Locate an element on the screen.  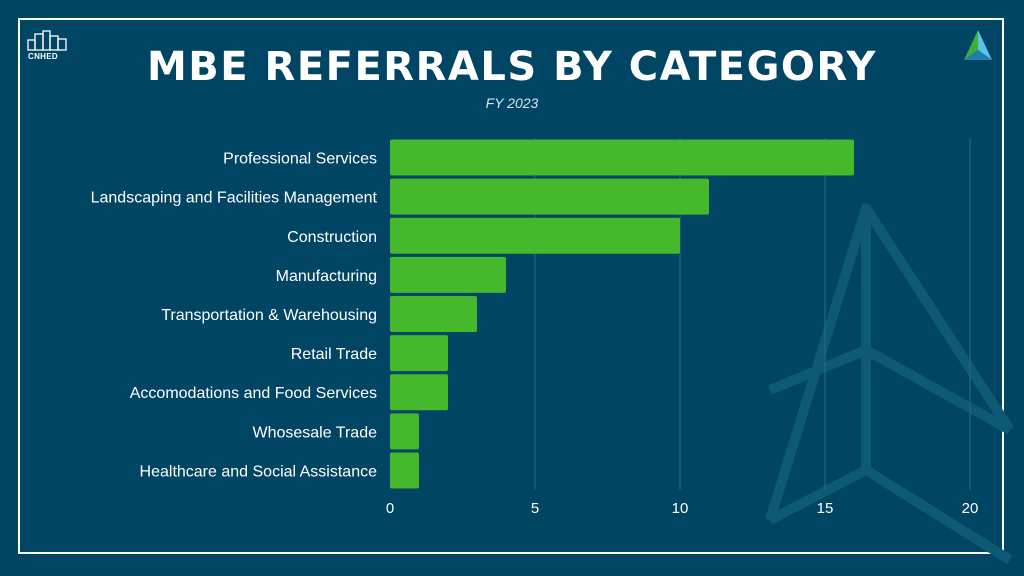
x-tick-label: 0 is located at coordinates (390, 508).